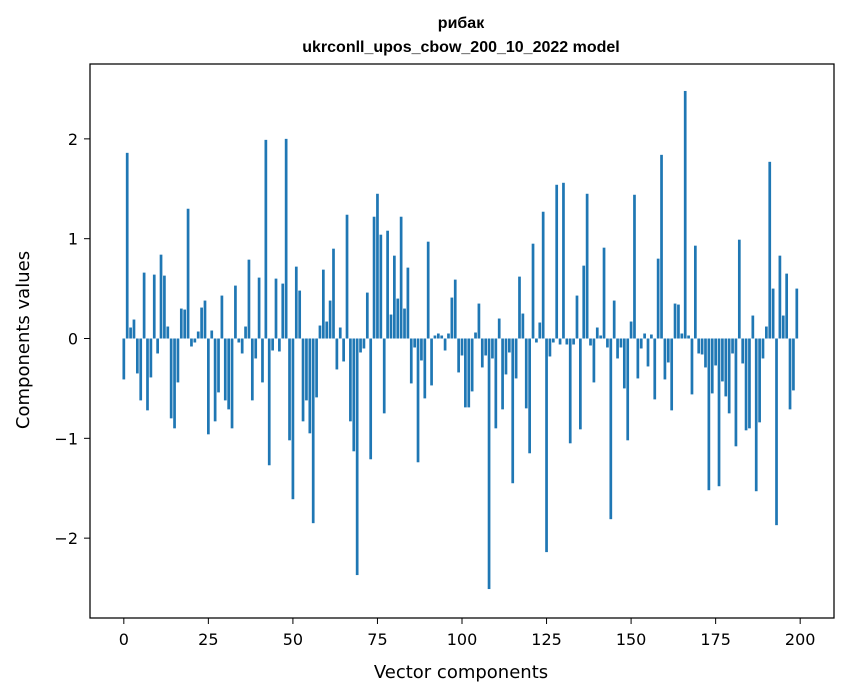  What do you see at coordinates (461, 672) in the screenshot?
I see `x-axis-label: Vector components` at bounding box center [461, 672].